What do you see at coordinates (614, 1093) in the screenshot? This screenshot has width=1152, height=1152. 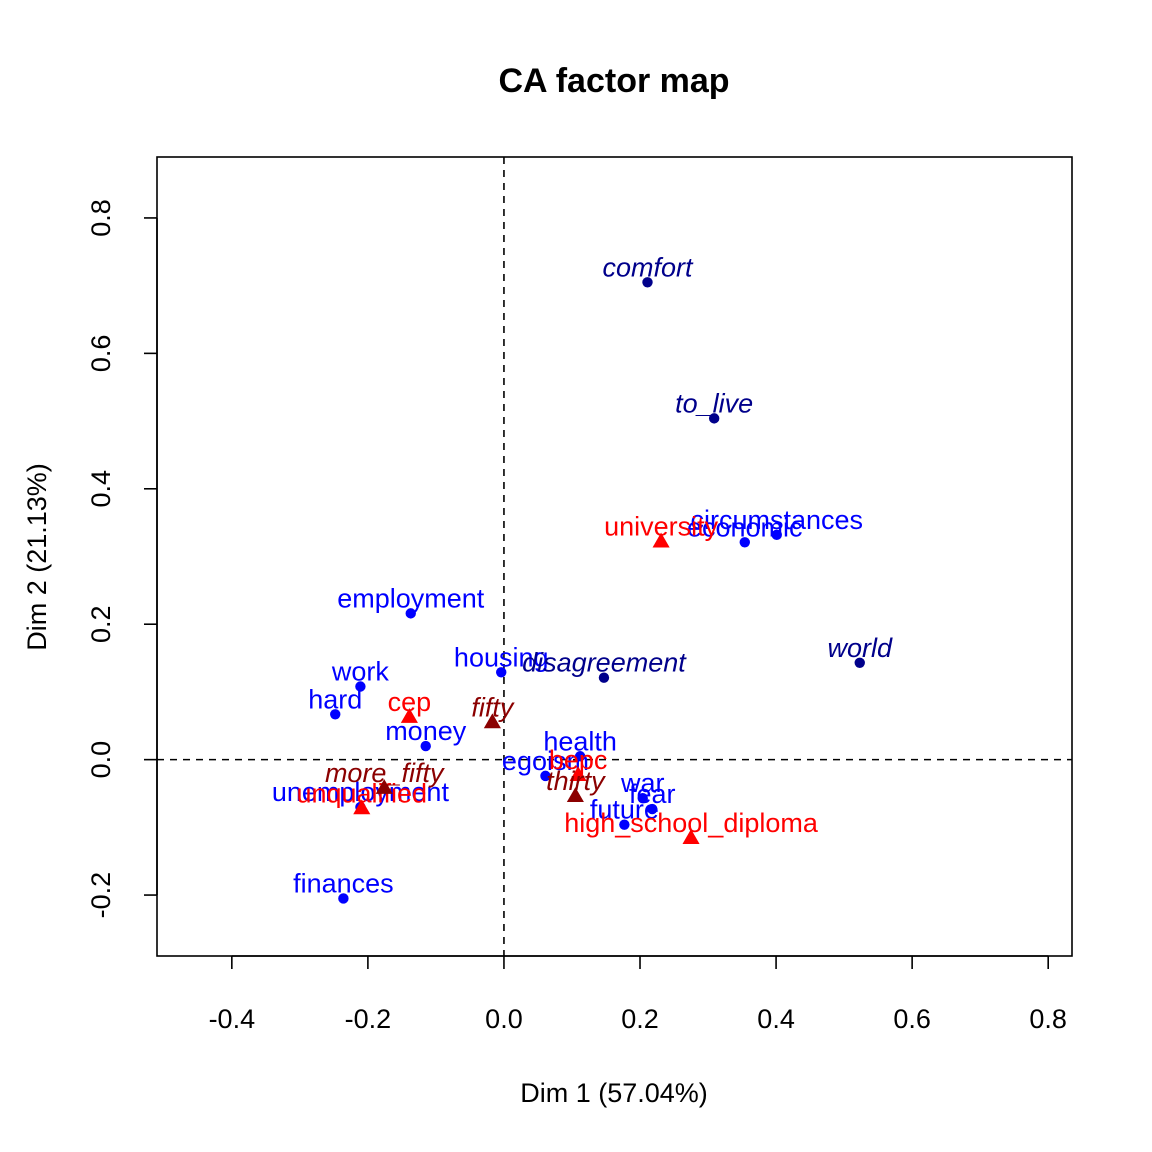 I see `x-axis-title: Dim 1 (57.04%)` at bounding box center [614, 1093].